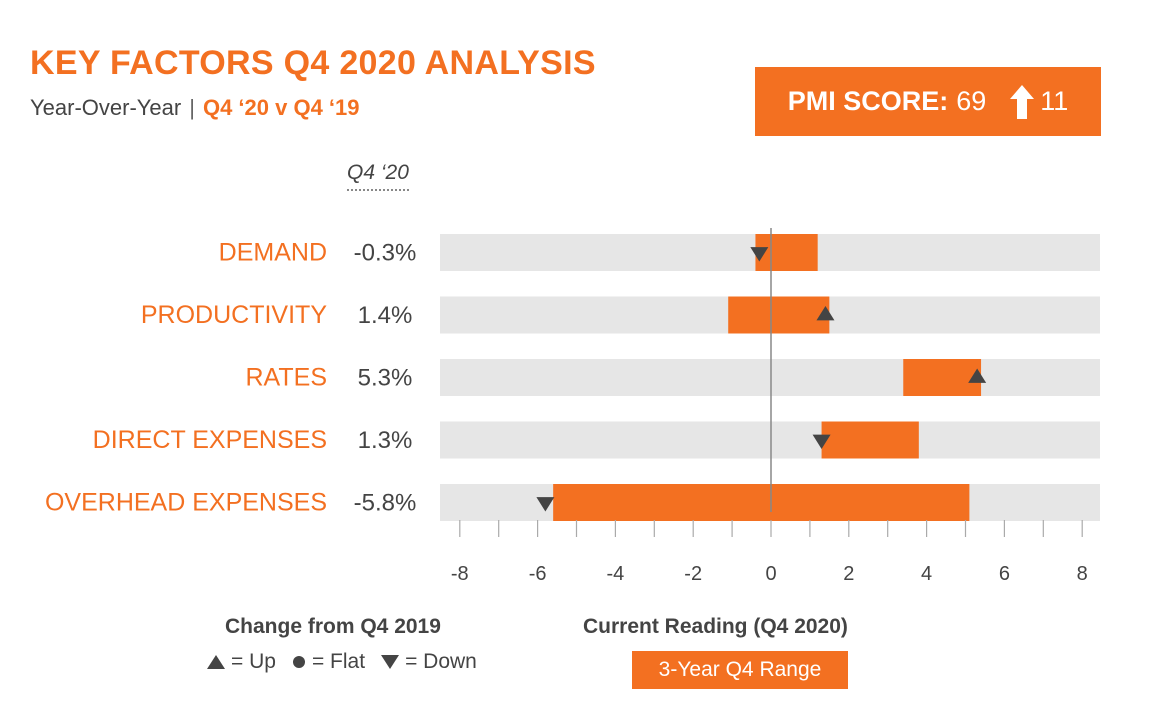 This screenshot has width=1155, height=720. What do you see at coordinates (313, 63) in the screenshot?
I see `page-title: KEY FACTORS Q4 2020 ANALYSIS` at bounding box center [313, 63].